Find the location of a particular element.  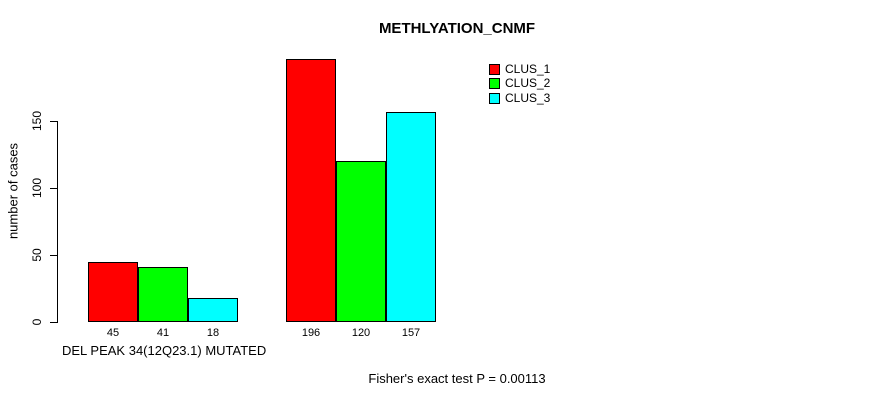

bar-value-label: 41 is located at coordinates (163, 333).